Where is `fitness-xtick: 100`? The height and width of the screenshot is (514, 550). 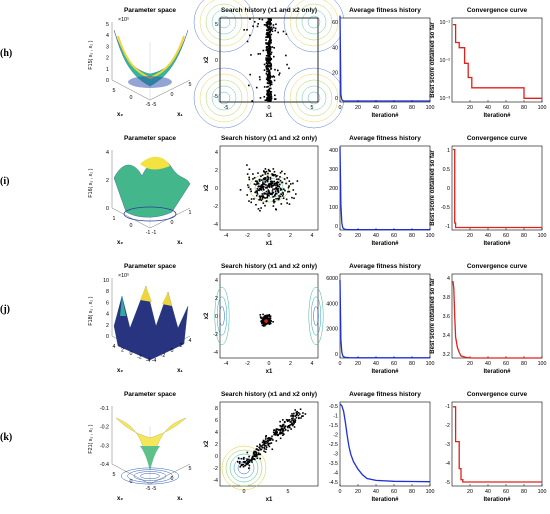
fitness-xtick: 100 is located at coordinates (430, 236).